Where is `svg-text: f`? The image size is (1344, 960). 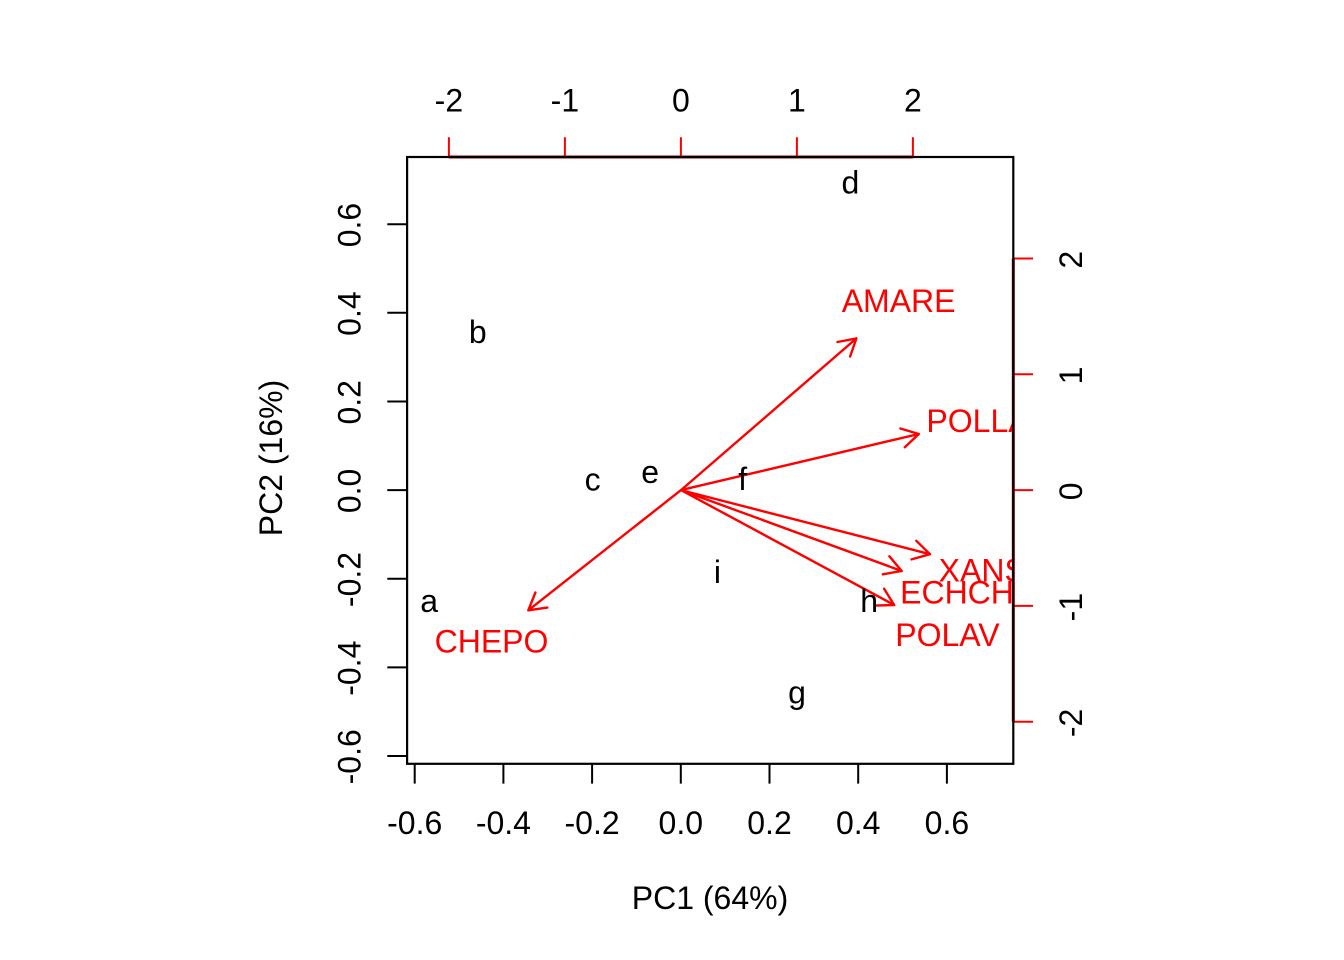 svg-text: f is located at coordinates (742, 479).